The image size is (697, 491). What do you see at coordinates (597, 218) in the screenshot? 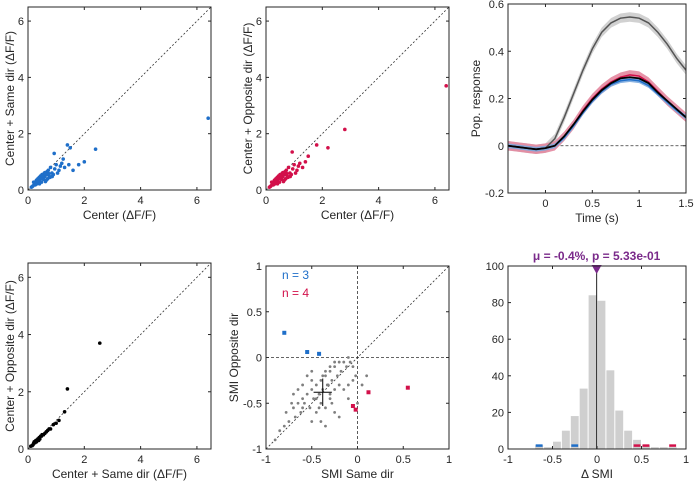
I see `x-axis-label: Time (s)` at bounding box center [597, 218].